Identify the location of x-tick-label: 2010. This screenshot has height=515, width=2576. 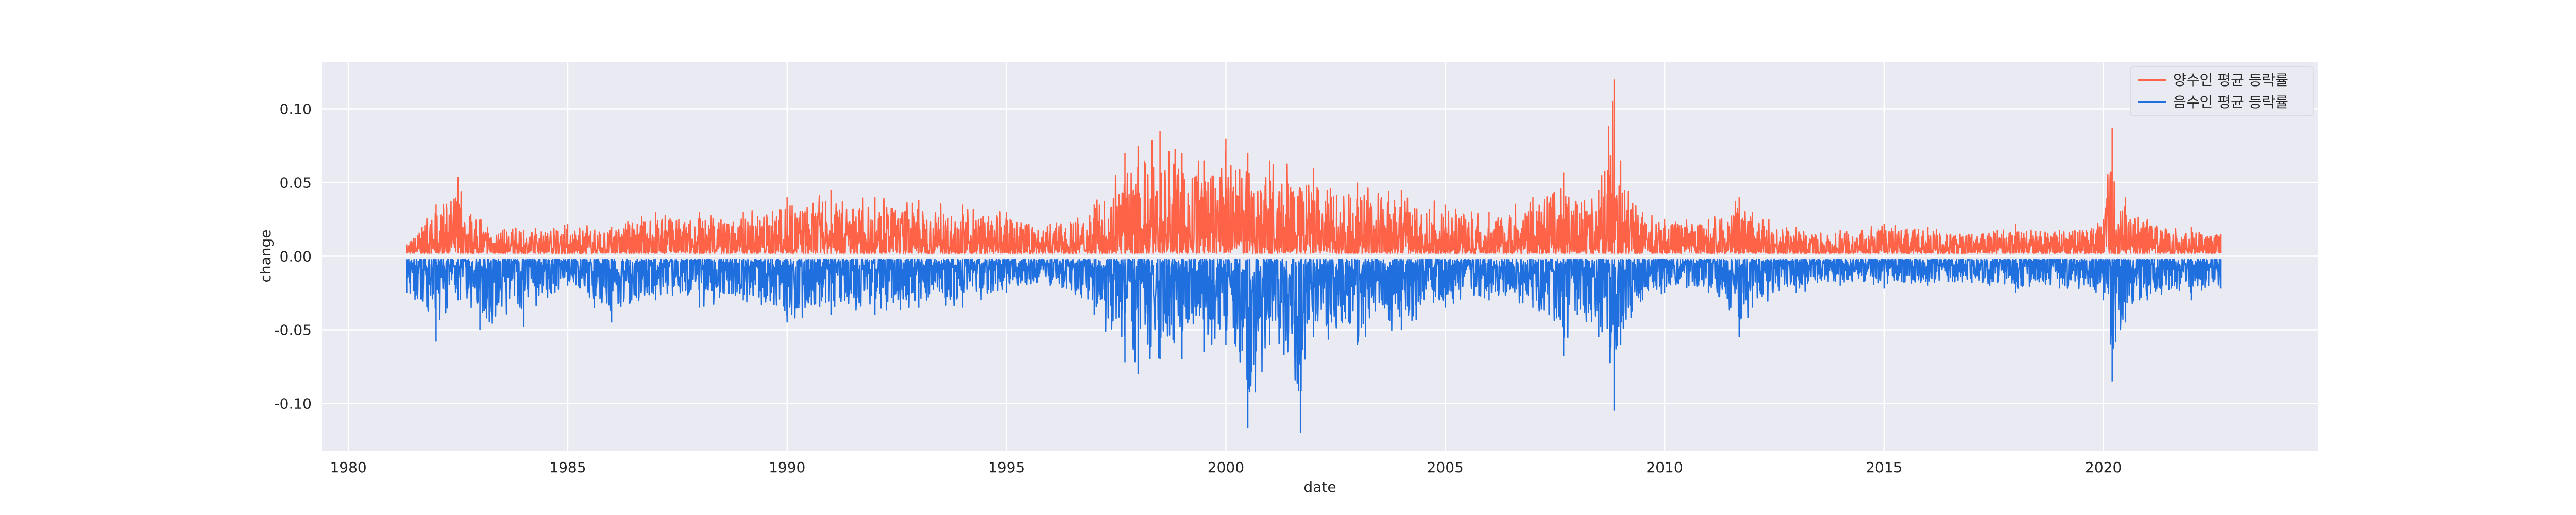
(1664, 467).